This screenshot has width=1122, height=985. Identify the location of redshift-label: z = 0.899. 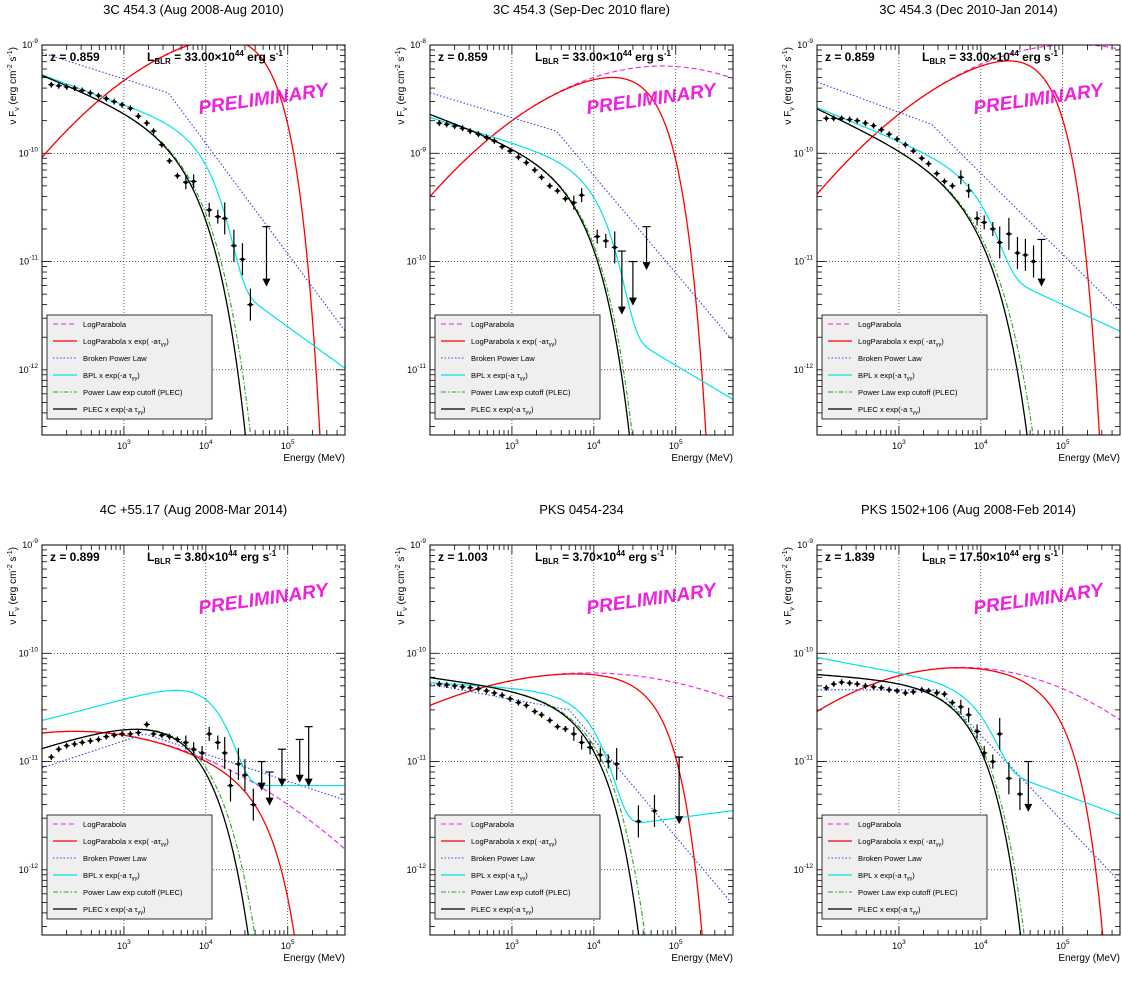
(75, 557).